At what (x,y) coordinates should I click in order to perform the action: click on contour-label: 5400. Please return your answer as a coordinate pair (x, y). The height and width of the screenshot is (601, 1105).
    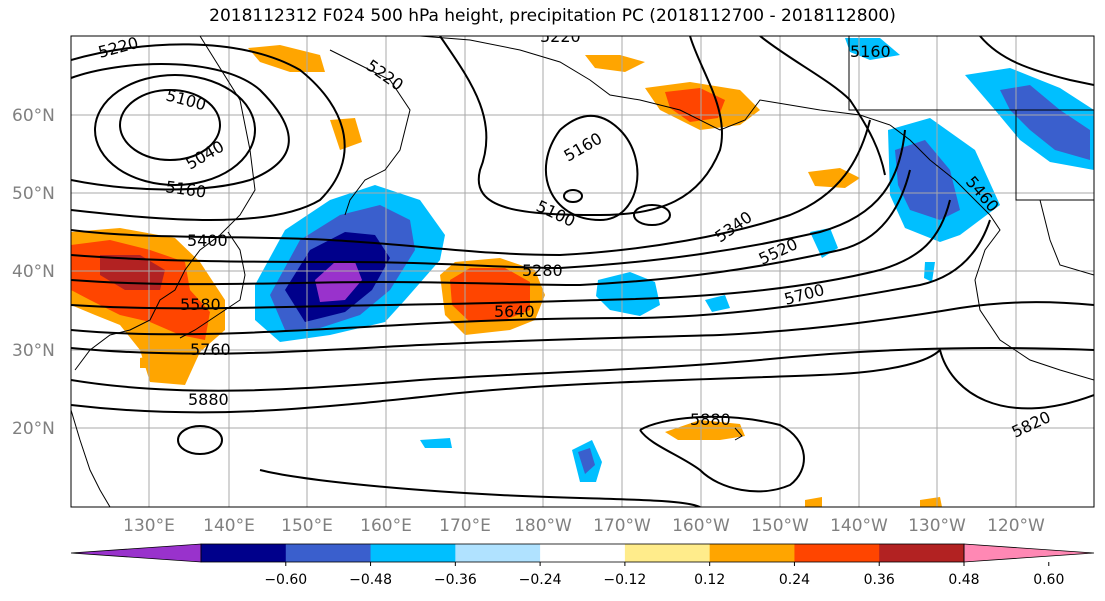
    Looking at the image, I should click on (207, 240).